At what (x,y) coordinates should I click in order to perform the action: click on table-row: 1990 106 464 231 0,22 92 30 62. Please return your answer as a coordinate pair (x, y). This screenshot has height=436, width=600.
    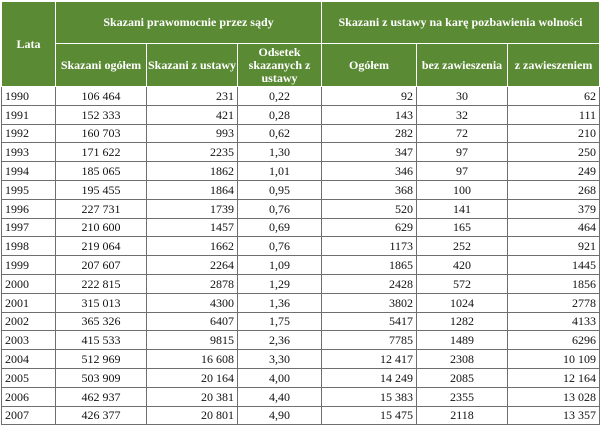
    Looking at the image, I should click on (300, 96).